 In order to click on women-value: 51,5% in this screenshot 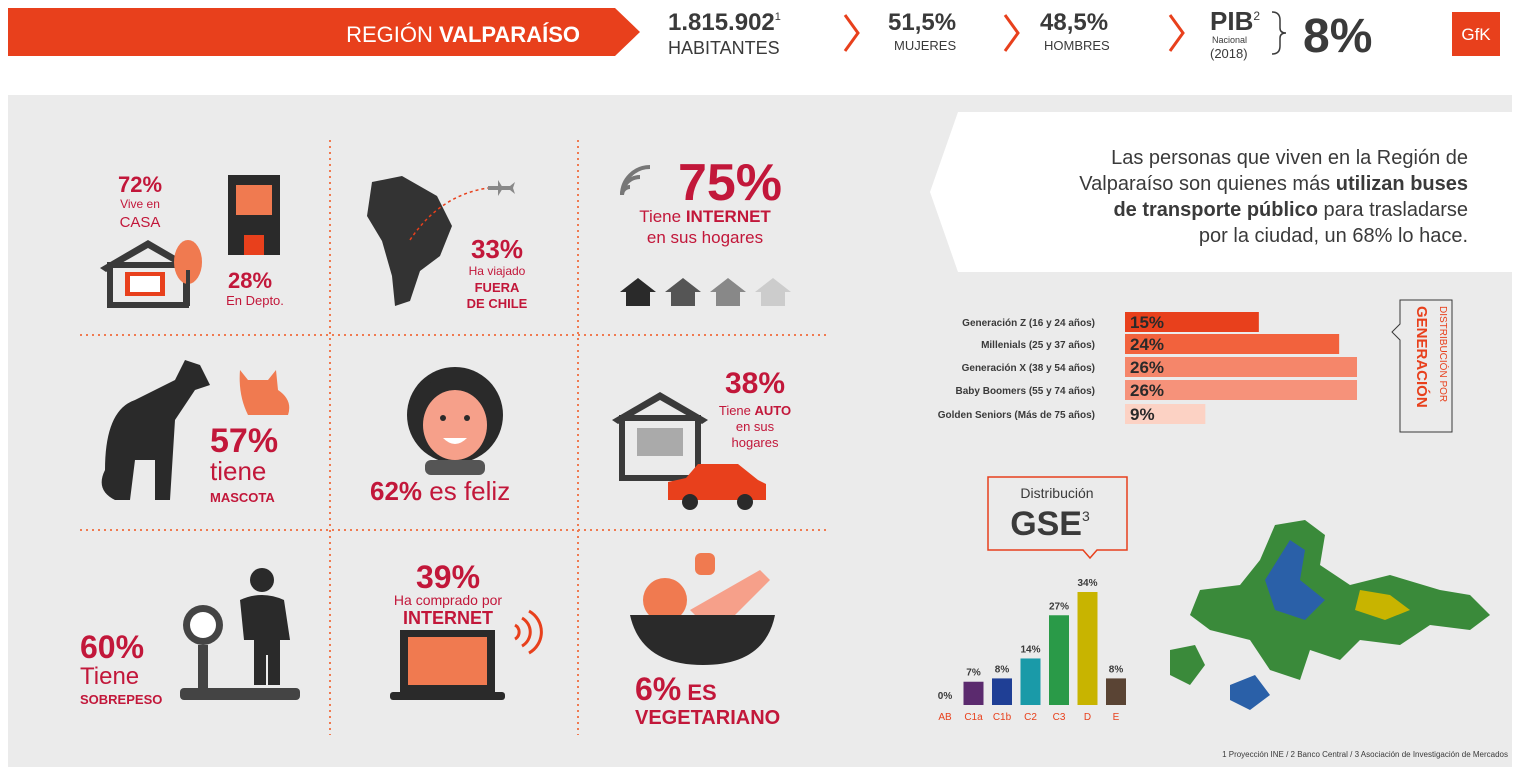, I will do `click(922, 22)`.